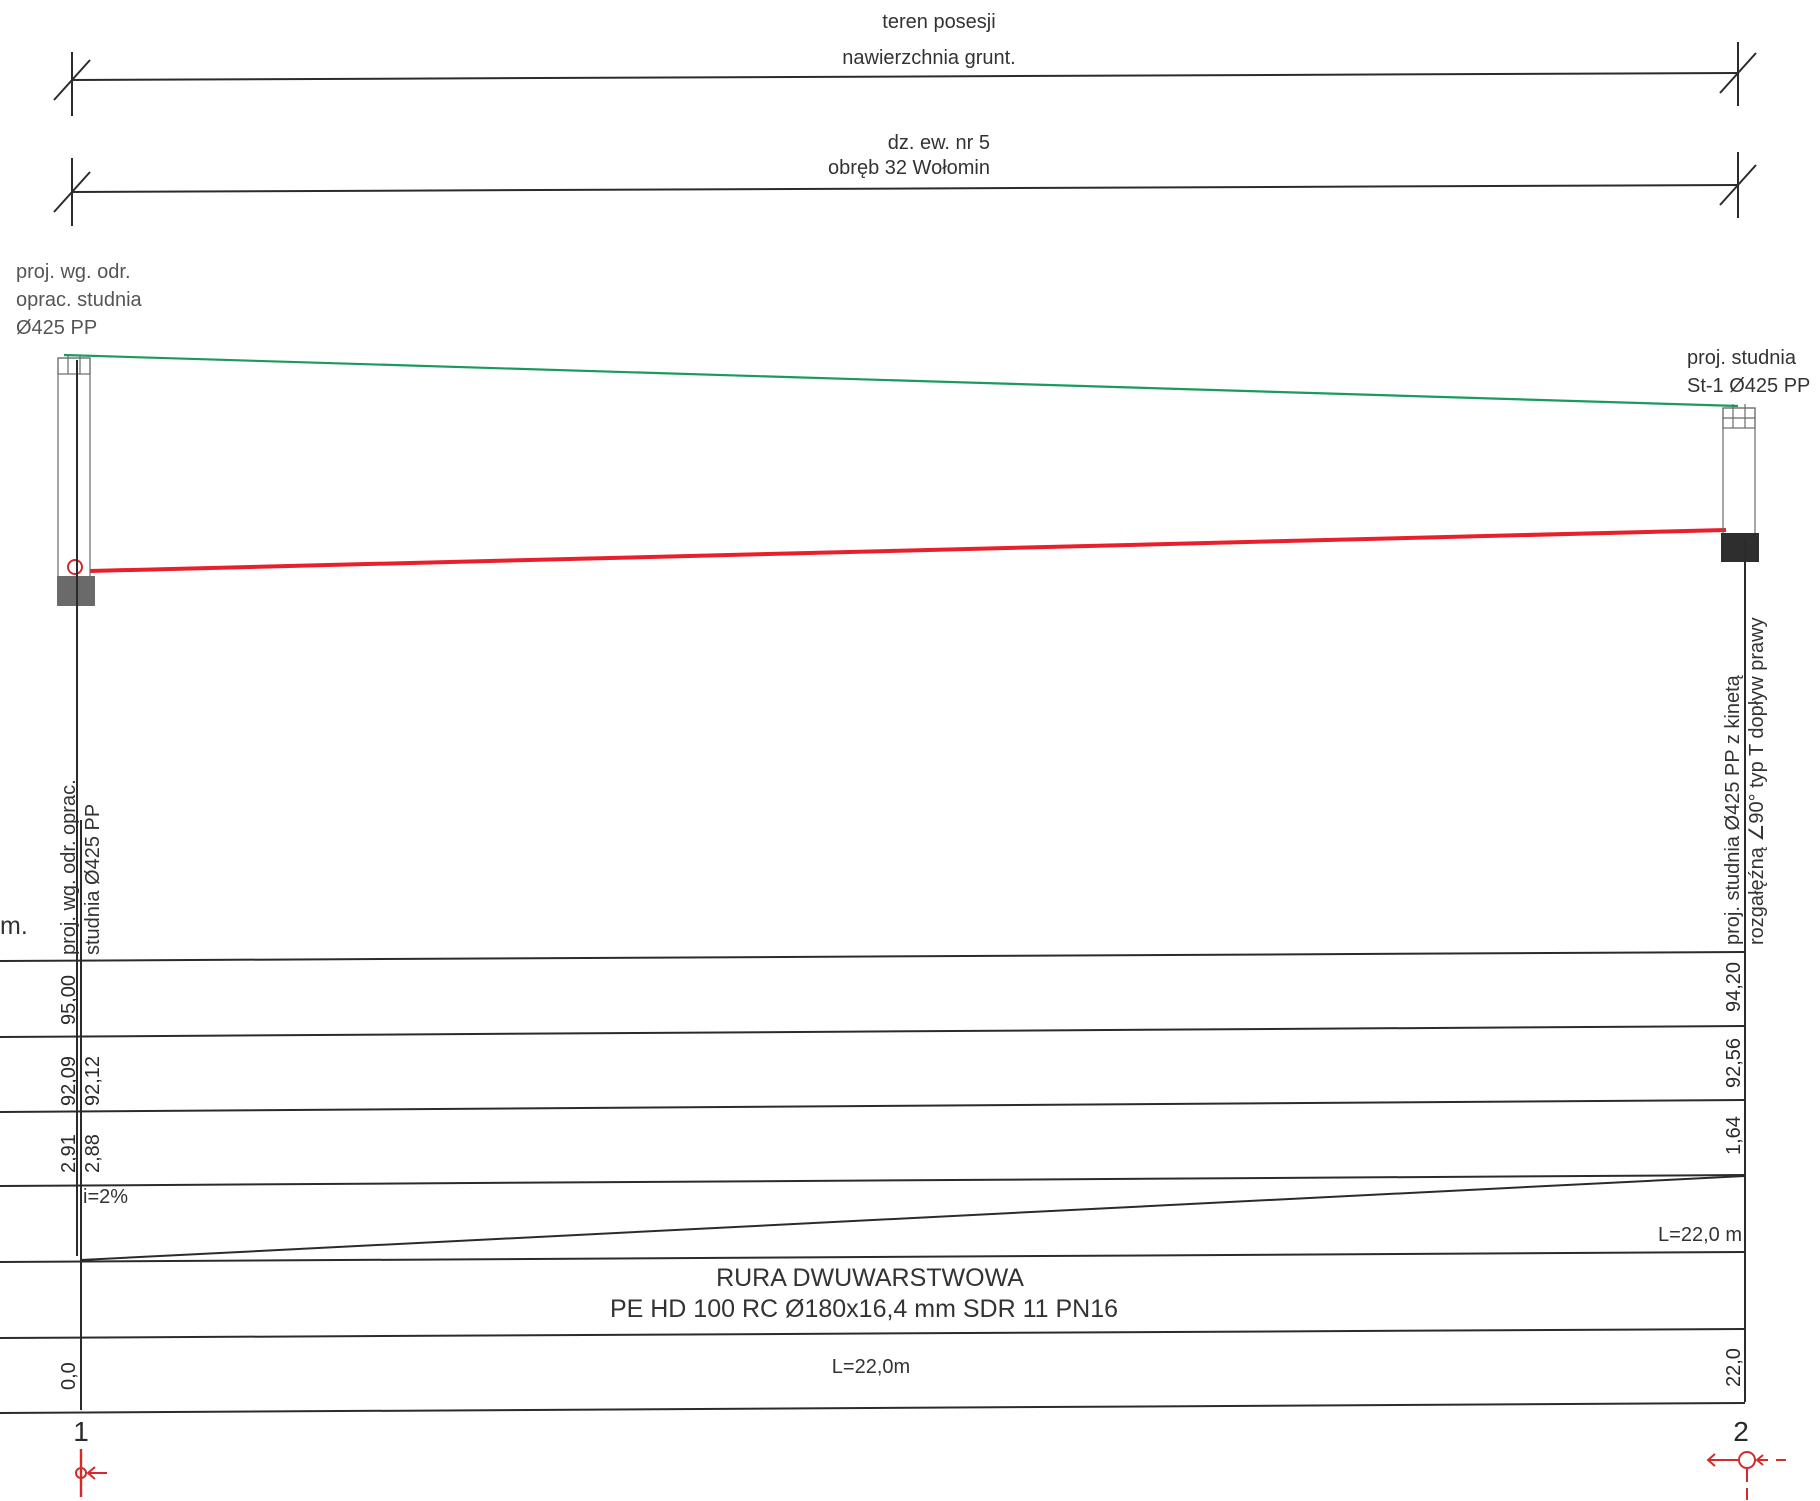 Image resolution: width=1820 pixels, height=1501 pixels. I want to click on node-number-left: 1, so click(81, 1431).